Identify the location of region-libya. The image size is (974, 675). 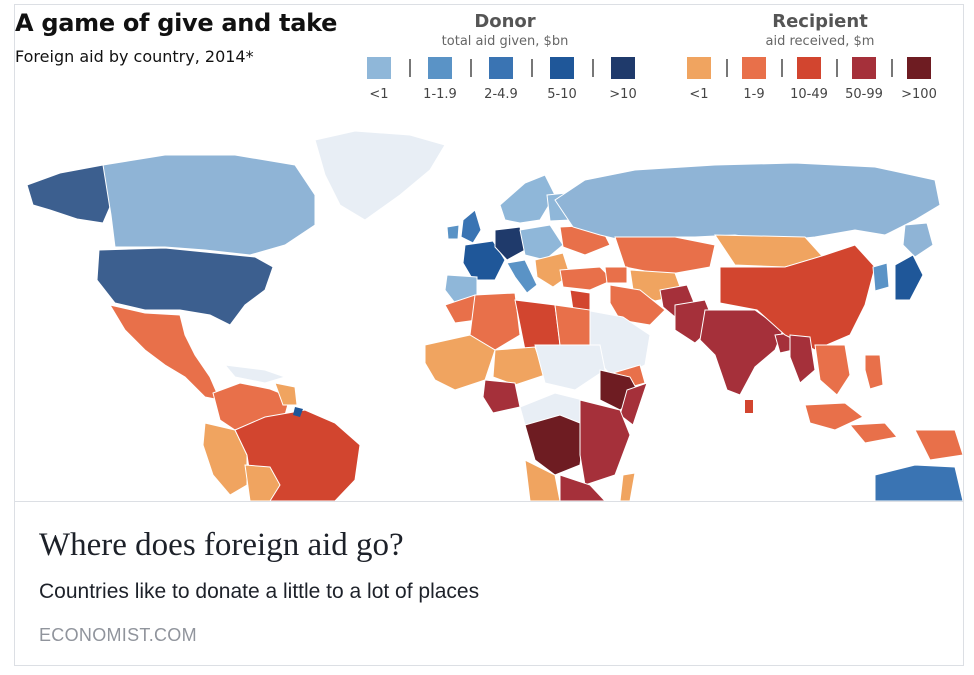
(537, 325).